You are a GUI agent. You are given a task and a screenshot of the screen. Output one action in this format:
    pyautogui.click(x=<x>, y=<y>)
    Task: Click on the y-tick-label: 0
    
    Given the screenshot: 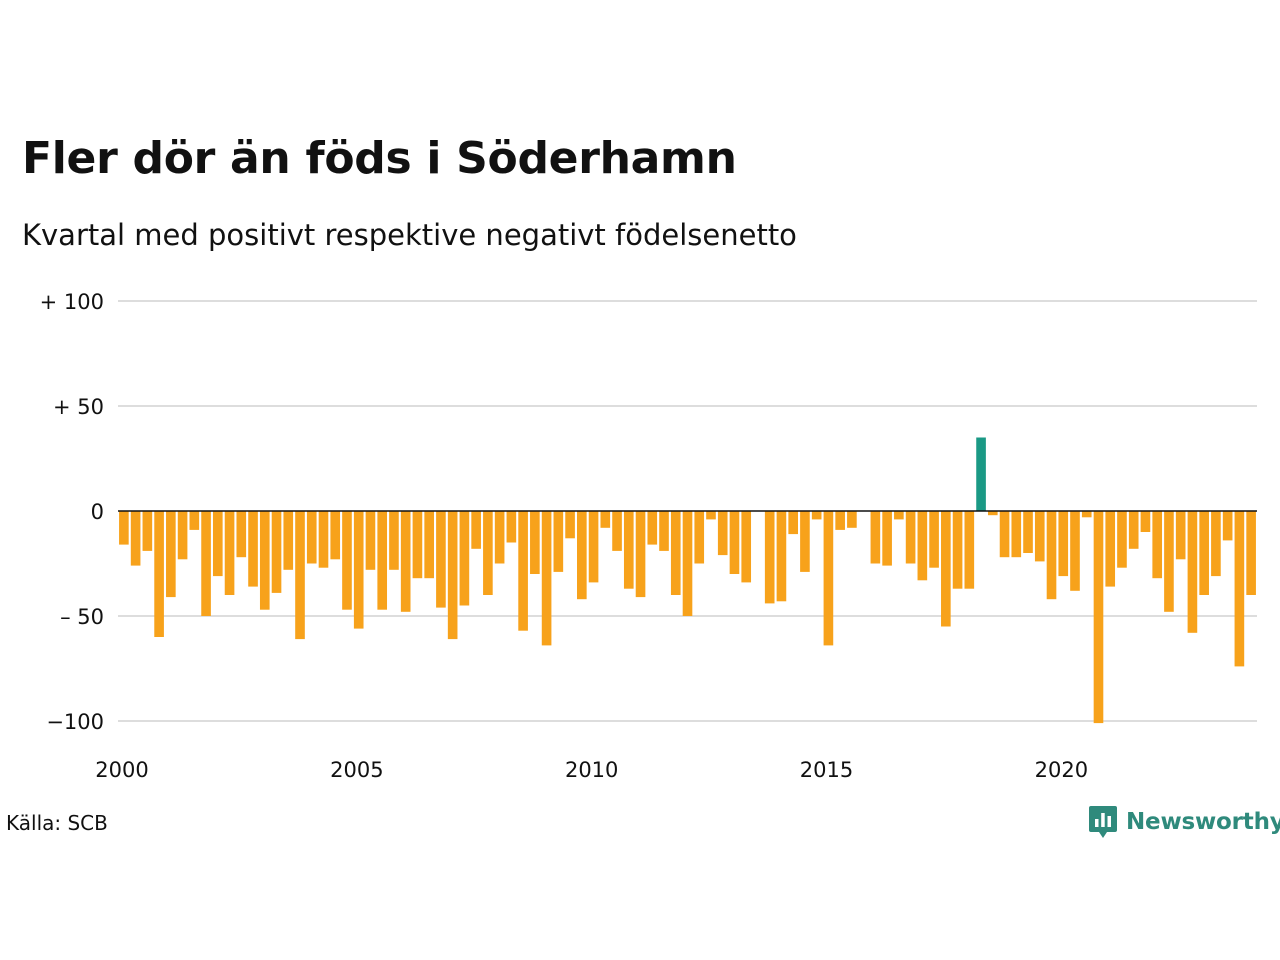 What is the action you would take?
    pyautogui.click(x=97, y=512)
    